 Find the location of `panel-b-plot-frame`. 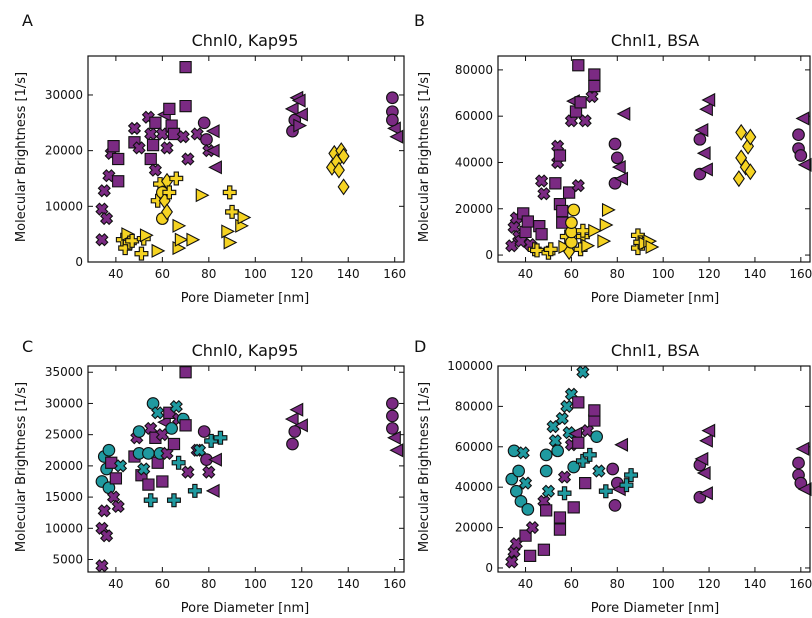

panel-b-plot-frame is located at coordinates (654, 159).